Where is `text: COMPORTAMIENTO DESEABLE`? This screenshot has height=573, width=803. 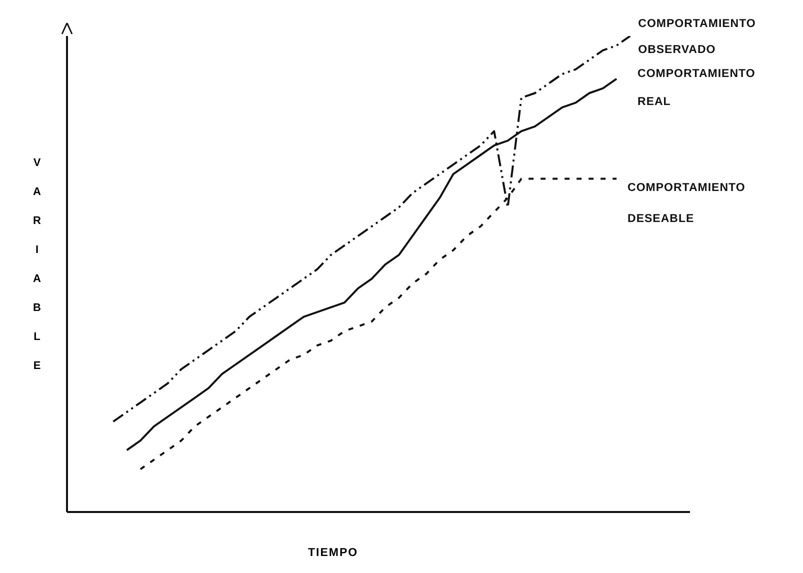 text: COMPORTAMIENTO DESEABLE is located at coordinates (687, 203).